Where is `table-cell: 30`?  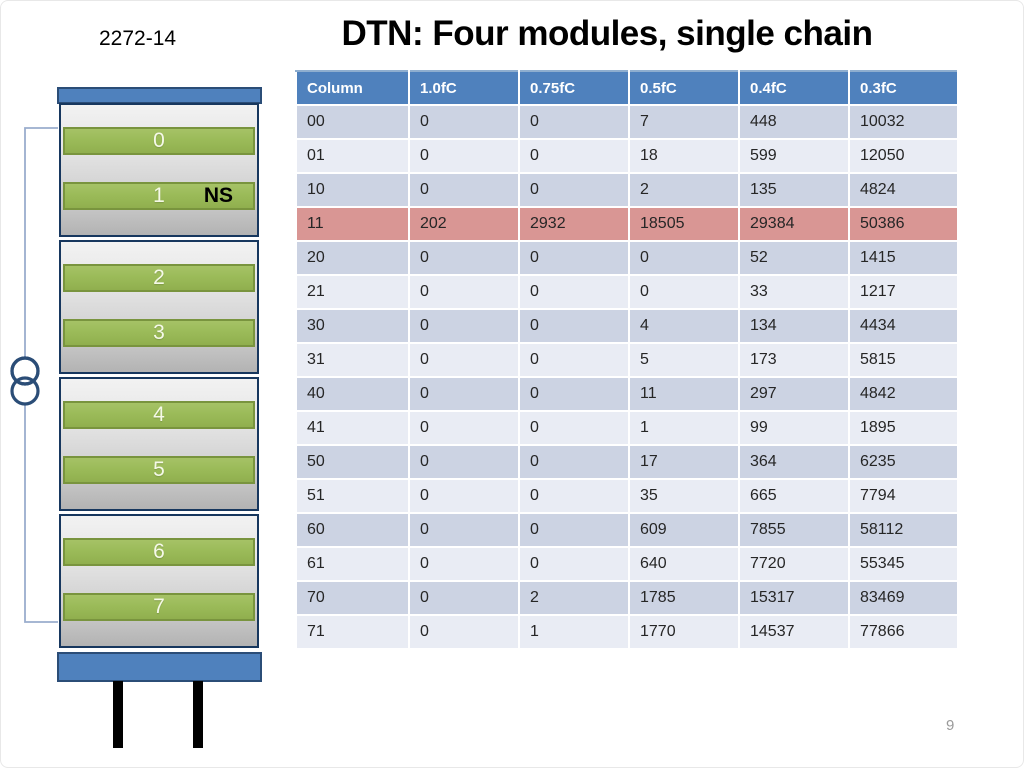 table-cell: 30 is located at coordinates (352, 326).